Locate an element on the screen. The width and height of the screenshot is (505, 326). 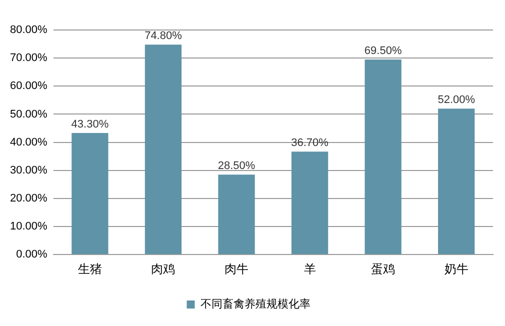
data-label: 74.80% is located at coordinates (163, 36).